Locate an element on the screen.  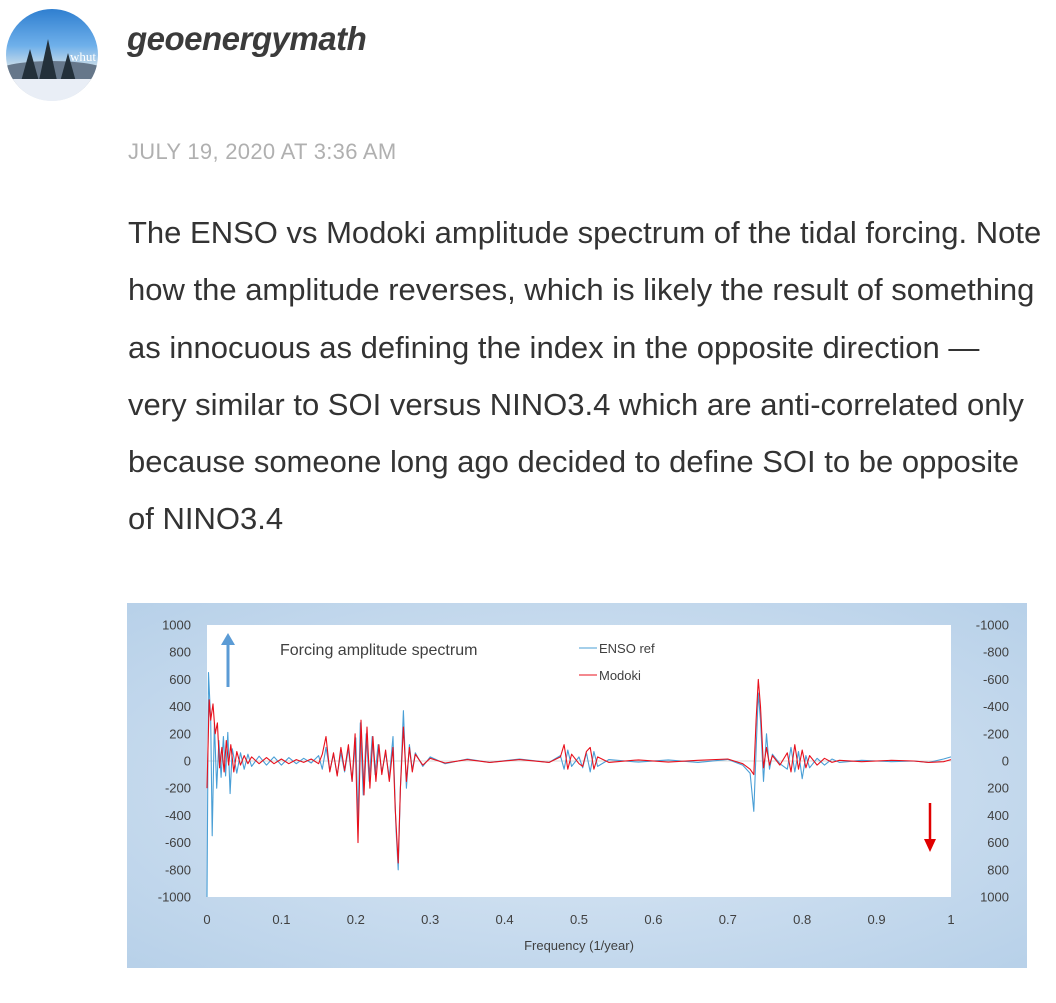
y-tick-label-left: -200 is located at coordinates (178, 788).